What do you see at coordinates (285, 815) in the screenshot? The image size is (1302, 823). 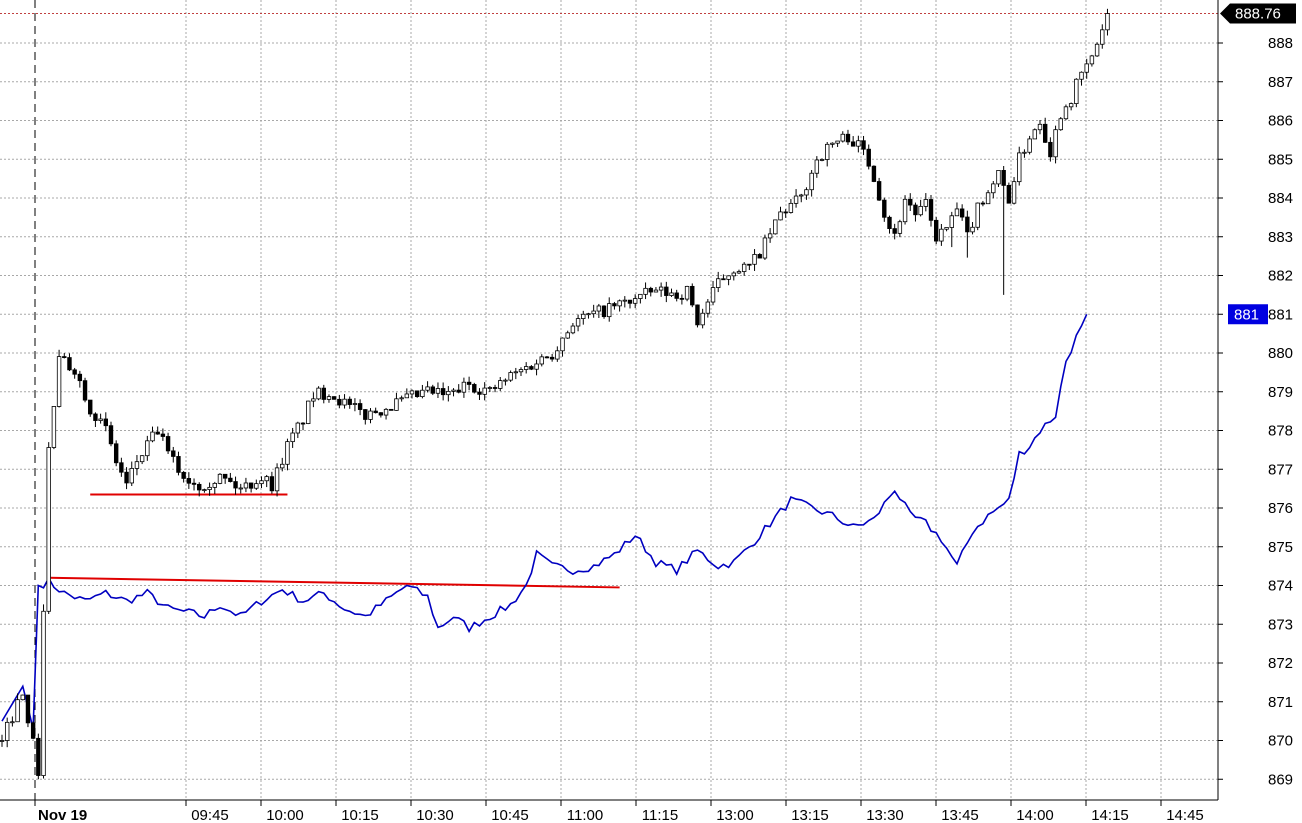 I see `x-tick-label: 10:00` at bounding box center [285, 815].